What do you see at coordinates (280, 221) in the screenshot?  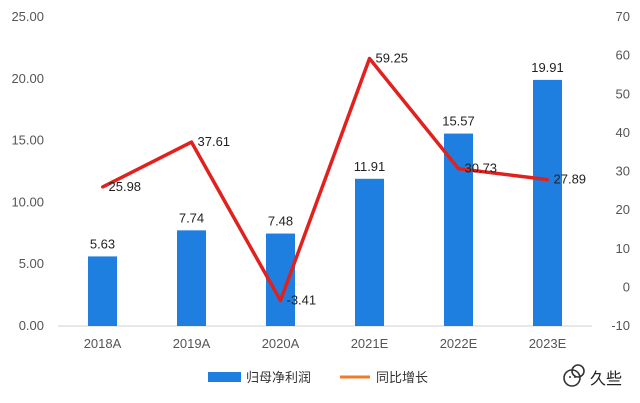 I see `bar-data-label: 7.48` at bounding box center [280, 221].